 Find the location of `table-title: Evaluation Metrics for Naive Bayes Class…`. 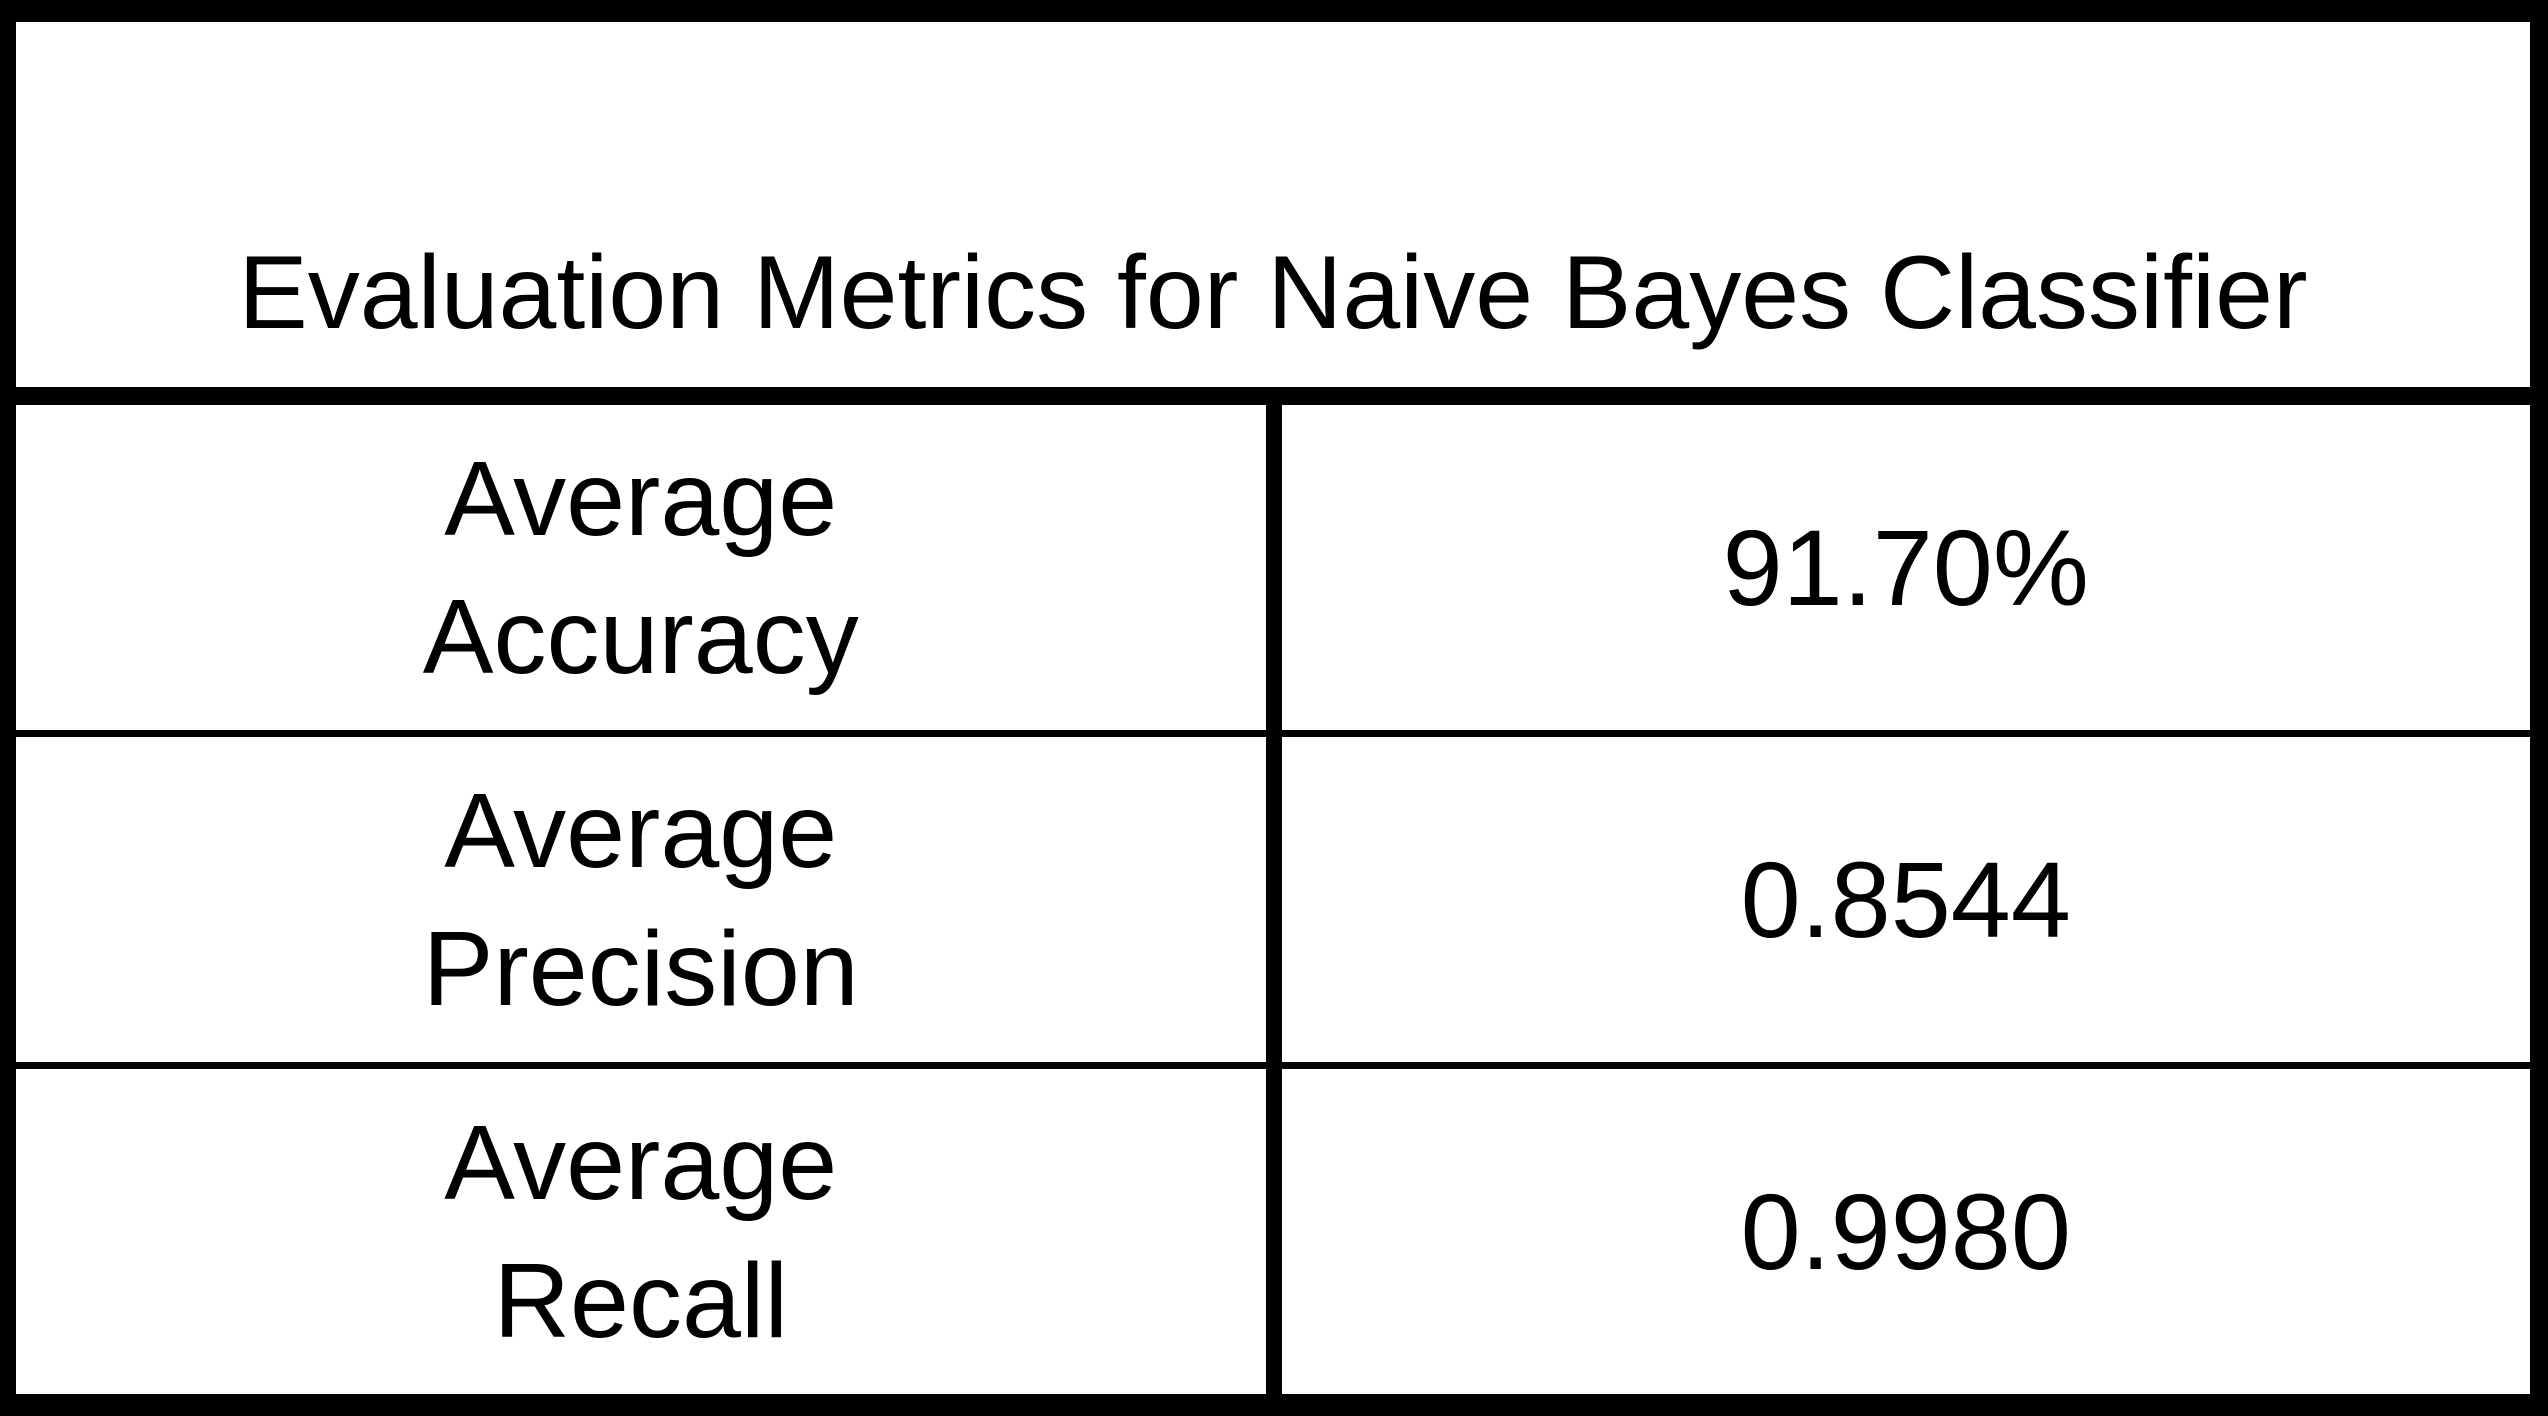

table-title: Evaluation Metrics for Naive Bayes Class… is located at coordinates (1273, 293).